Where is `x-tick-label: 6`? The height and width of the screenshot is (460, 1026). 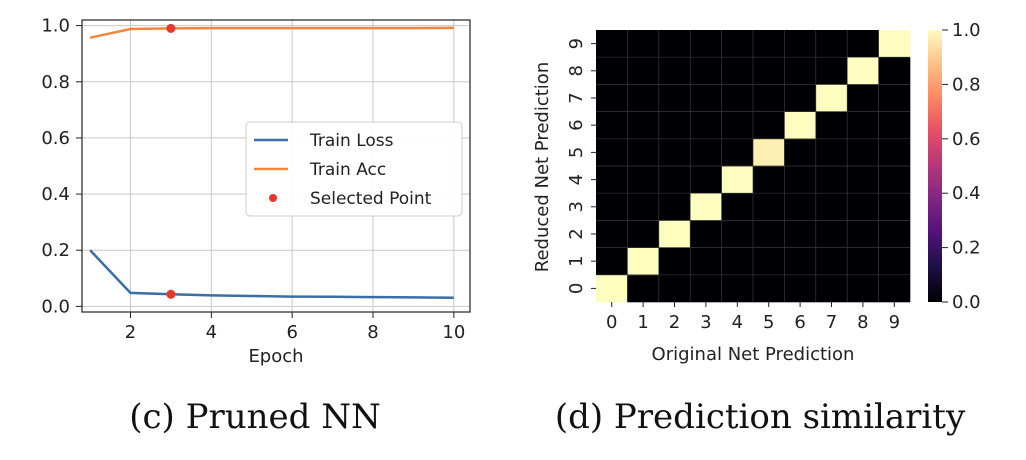
x-tick-label: 6 is located at coordinates (291, 332).